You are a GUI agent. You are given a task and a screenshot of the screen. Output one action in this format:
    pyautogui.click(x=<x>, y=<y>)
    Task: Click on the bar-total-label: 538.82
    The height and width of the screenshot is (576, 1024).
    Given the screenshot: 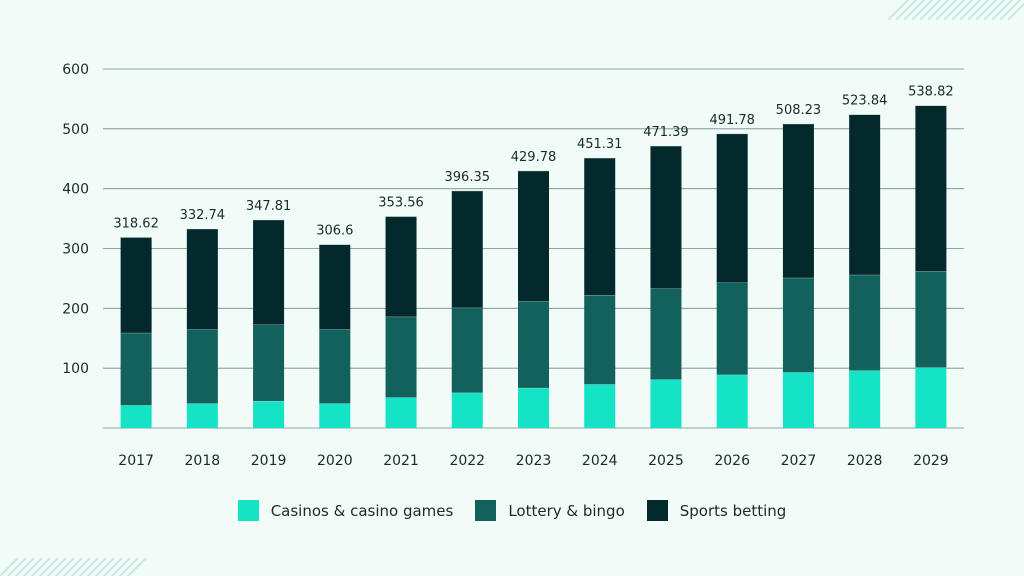 What is the action you would take?
    pyautogui.click(x=931, y=92)
    